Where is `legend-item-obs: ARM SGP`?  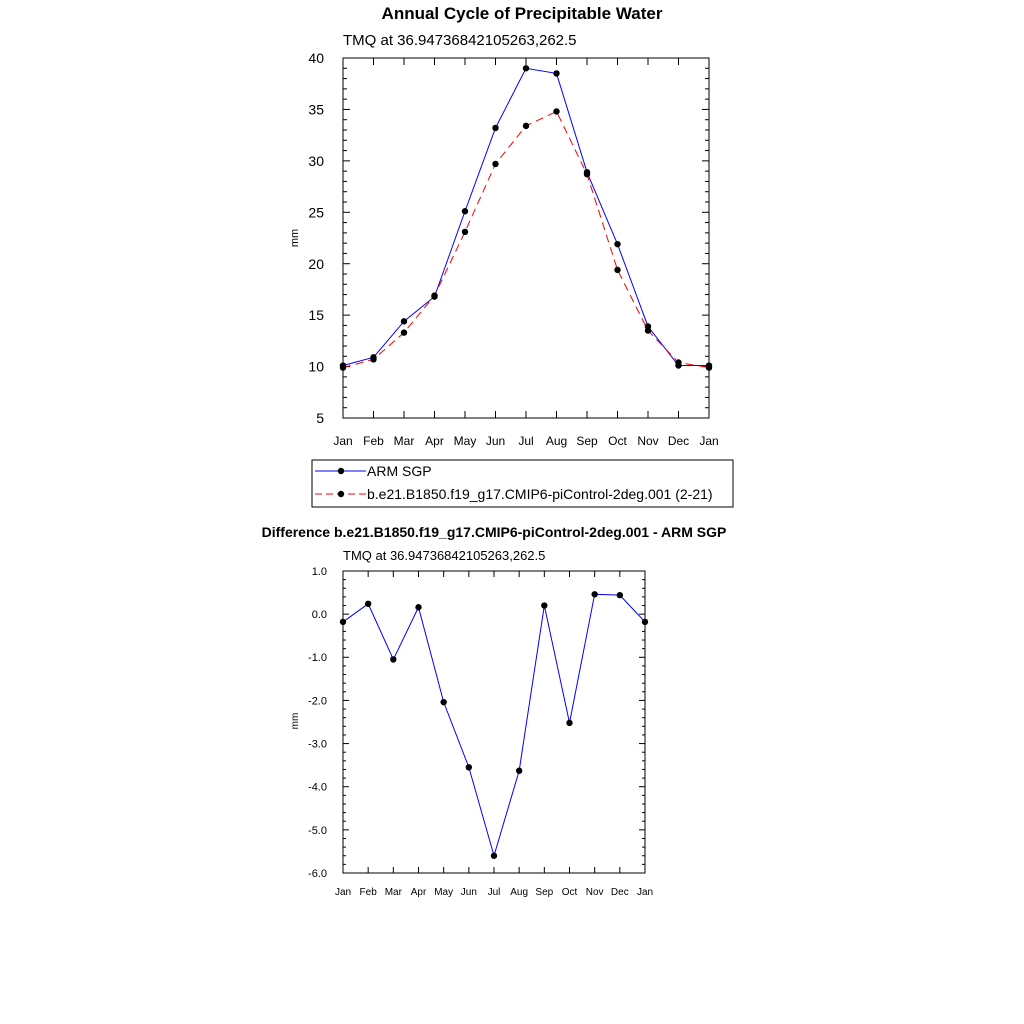
legend-item-obs: ARM SGP is located at coordinates (373, 471).